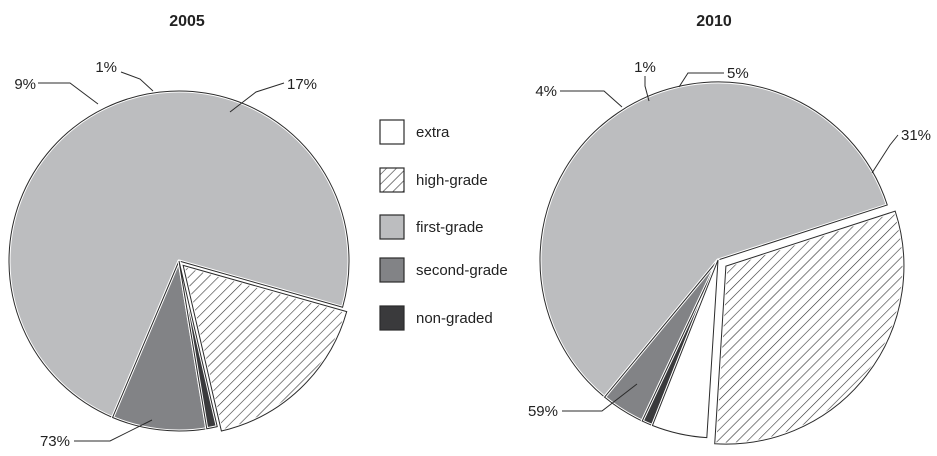 Image resolution: width=937 pixels, height=456 pixels. What do you see at coordinates (55, 441) in the screenshot?
I see `pct-label-2005-first-grade: 73%` at bounding box center [55, 441].